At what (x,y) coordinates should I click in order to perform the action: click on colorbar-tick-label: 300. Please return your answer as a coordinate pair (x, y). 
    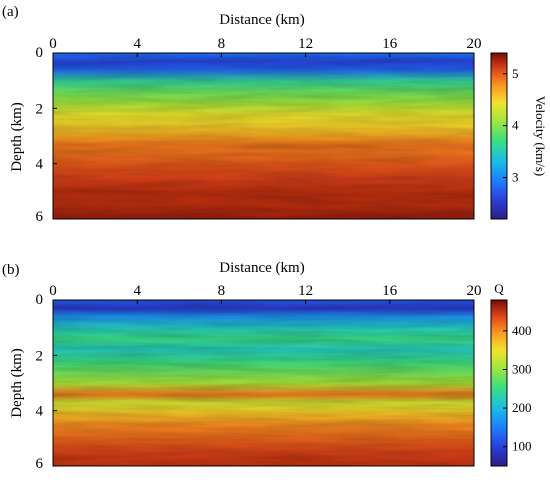
    Looking at the image, I should click on (522, 368).